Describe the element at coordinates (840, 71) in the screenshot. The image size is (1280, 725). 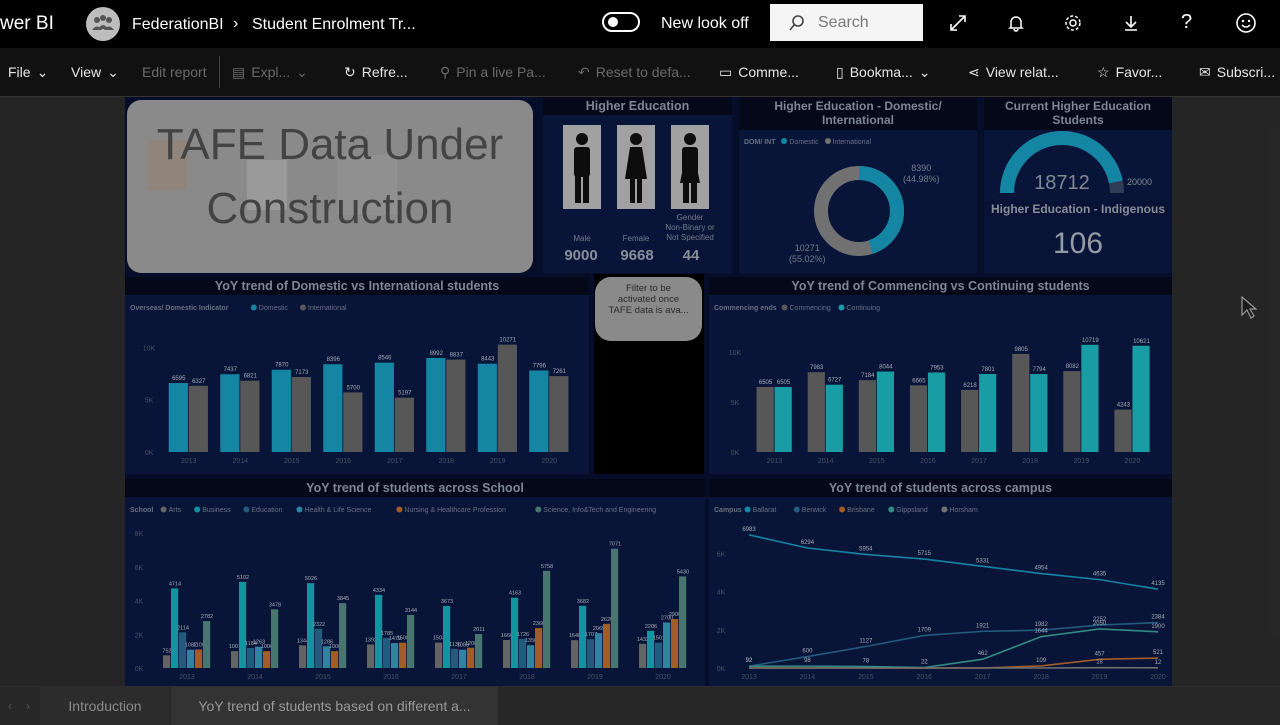
I see `bookmark-icon: ▯` at that location.